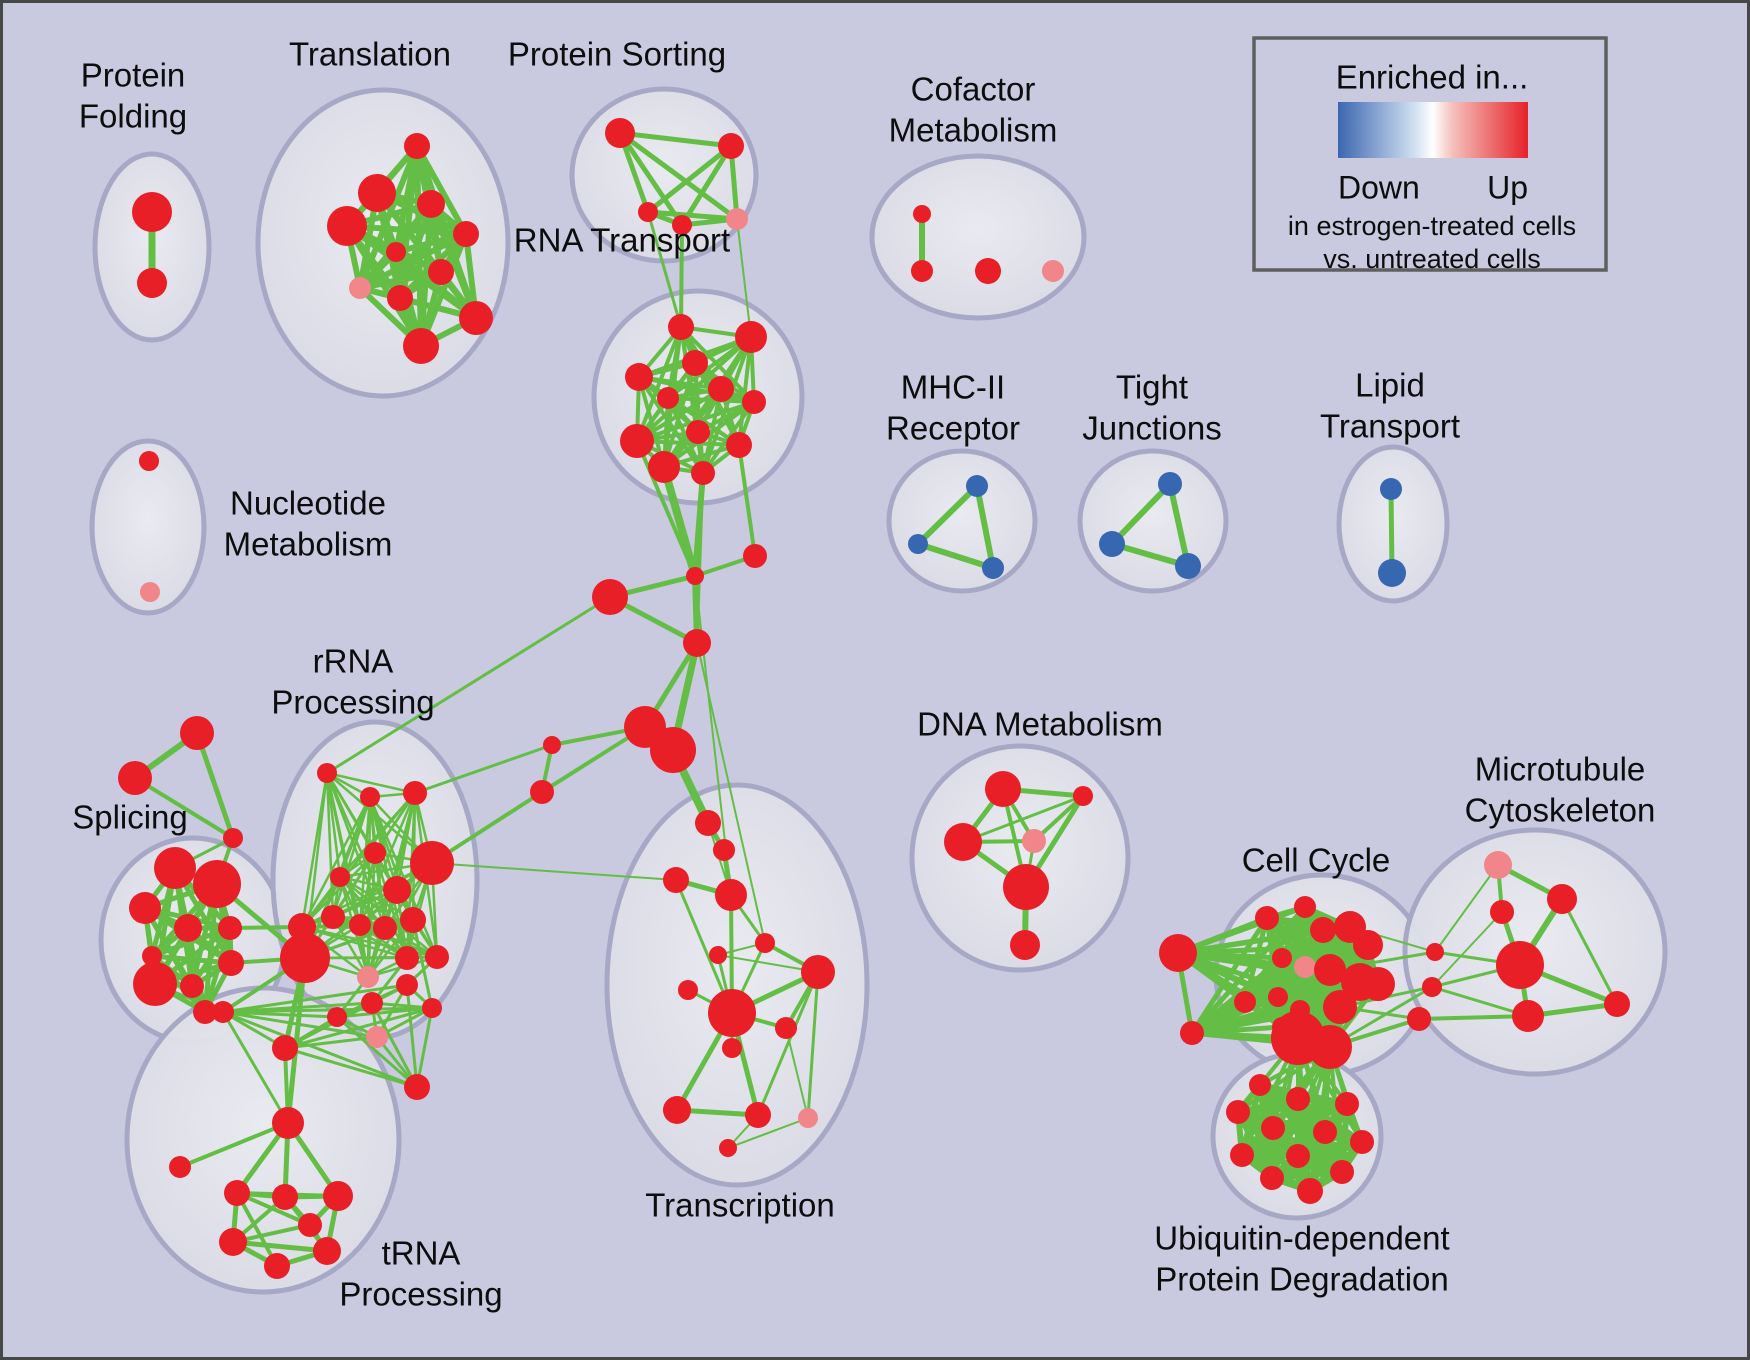 The width and height of the screenshot is (1750, 1360). Describe the element at coordinates (1151, 428) in the screenshot. I see `cluster-label-tight: Junctions` at that location.